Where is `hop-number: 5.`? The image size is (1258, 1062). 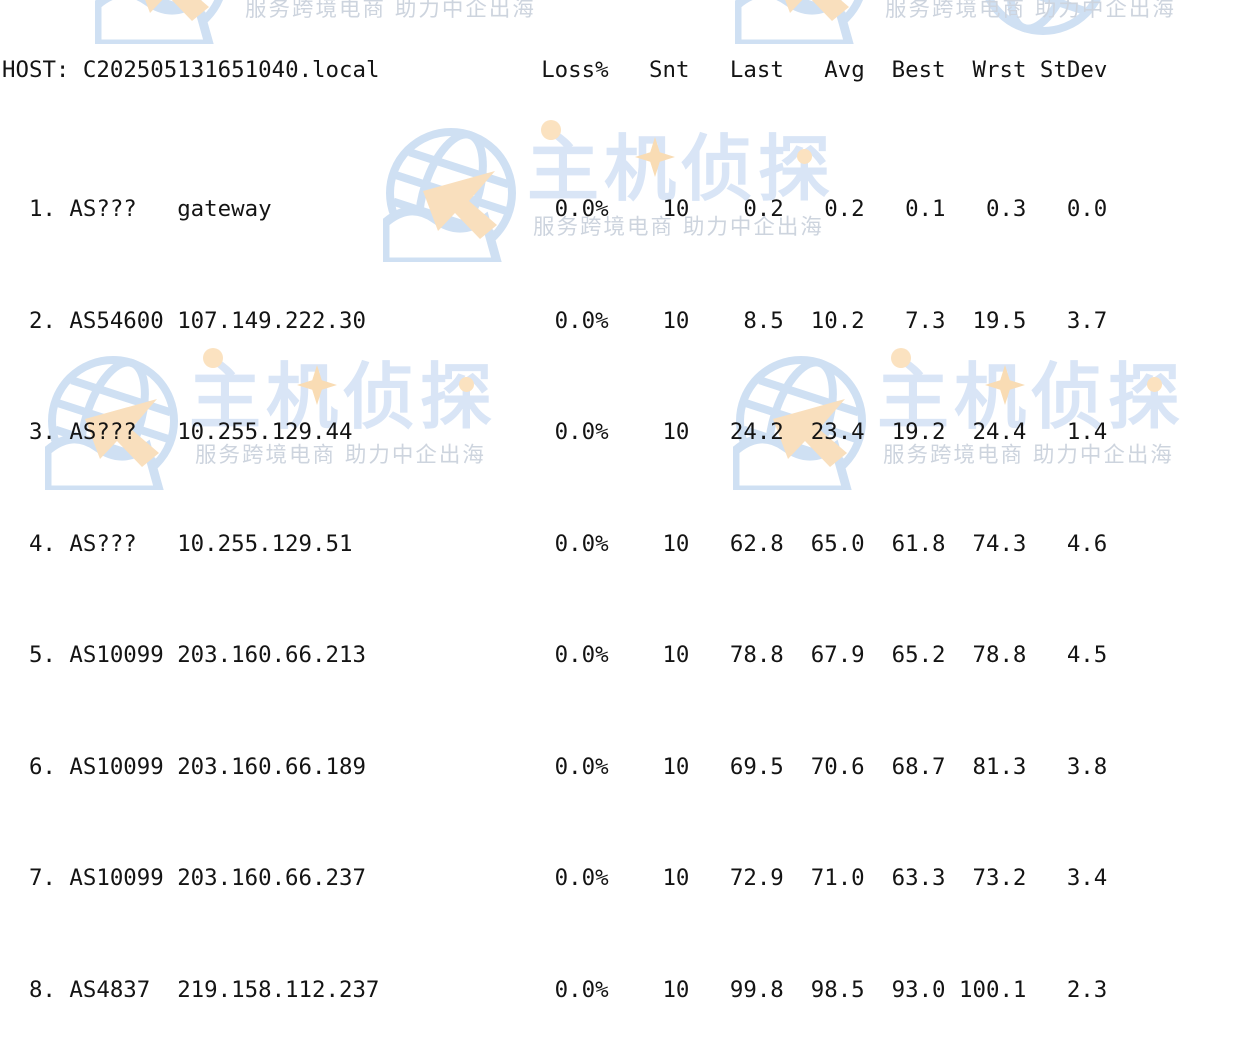 hop-number: 5. is located at coordinates (42, 655).